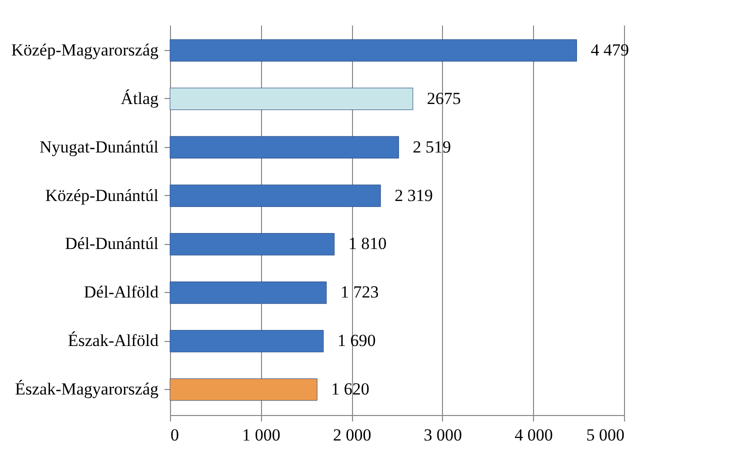 The image size is (753, 459). I want to click on x-tick-label: 3 000, so click(443, 435).